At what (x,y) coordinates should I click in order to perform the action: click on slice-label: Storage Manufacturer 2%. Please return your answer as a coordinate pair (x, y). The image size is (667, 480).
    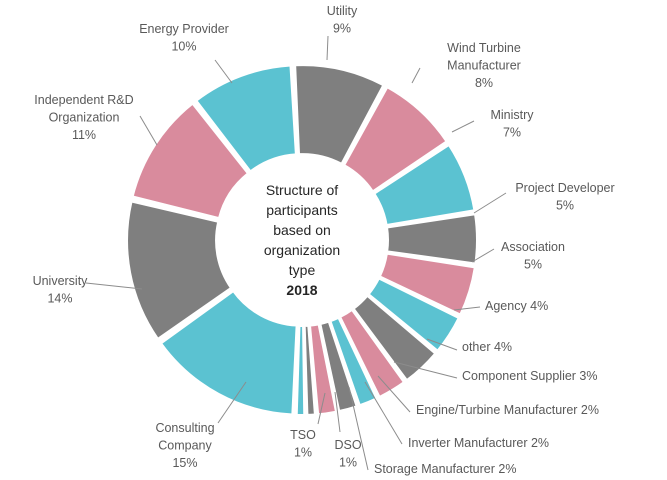
    Looking at the image, I should click on (445, 469).